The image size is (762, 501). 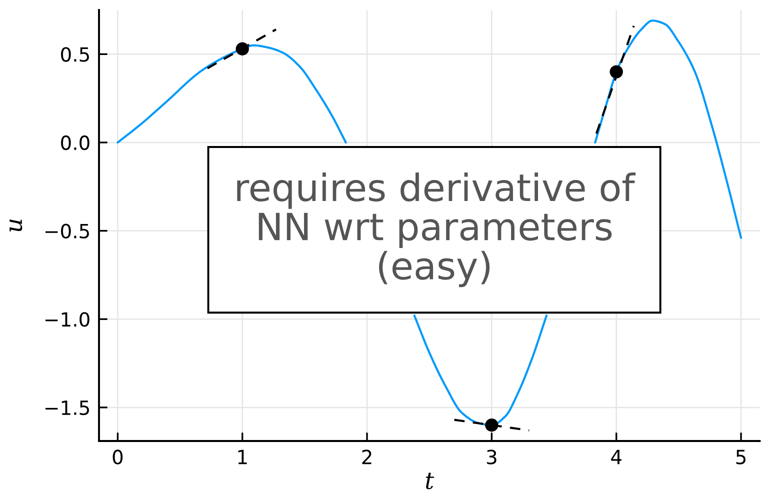 I want to click on y-tick-label: 0.0, so click(x=75, y=142).